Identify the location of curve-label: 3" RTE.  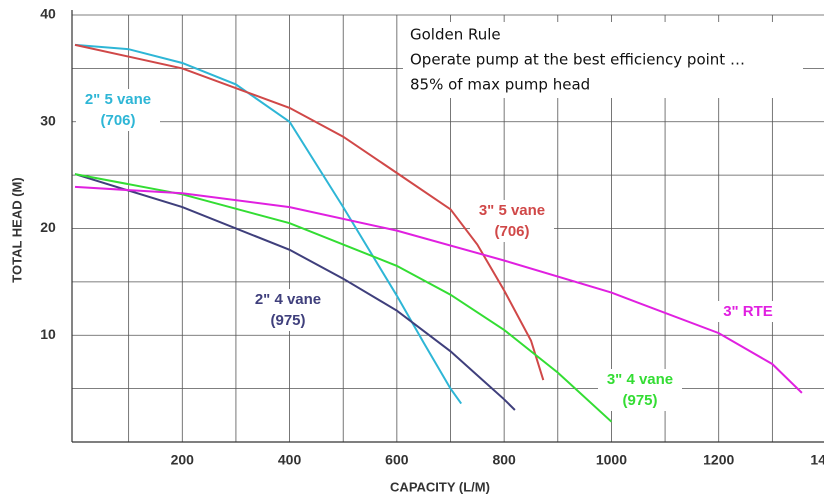
(748, 311).